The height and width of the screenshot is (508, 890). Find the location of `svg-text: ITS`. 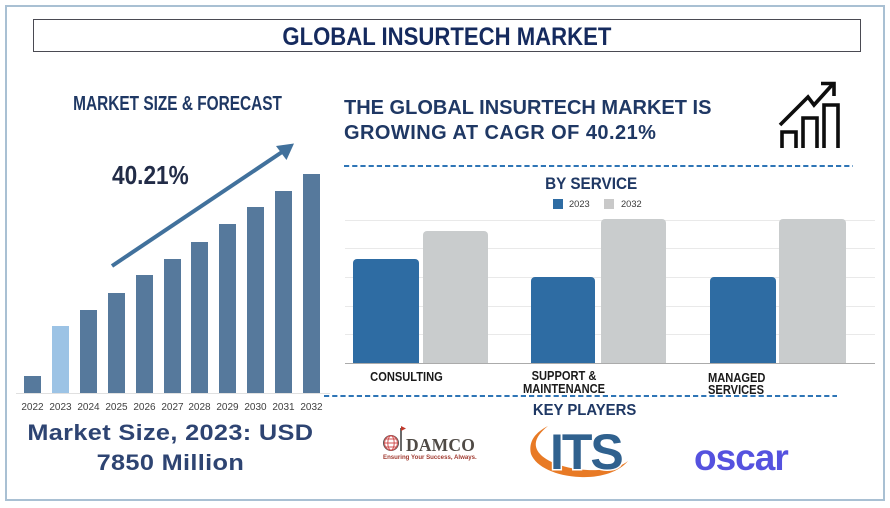

svg-text: ITS is located at coordinates (586, 452).